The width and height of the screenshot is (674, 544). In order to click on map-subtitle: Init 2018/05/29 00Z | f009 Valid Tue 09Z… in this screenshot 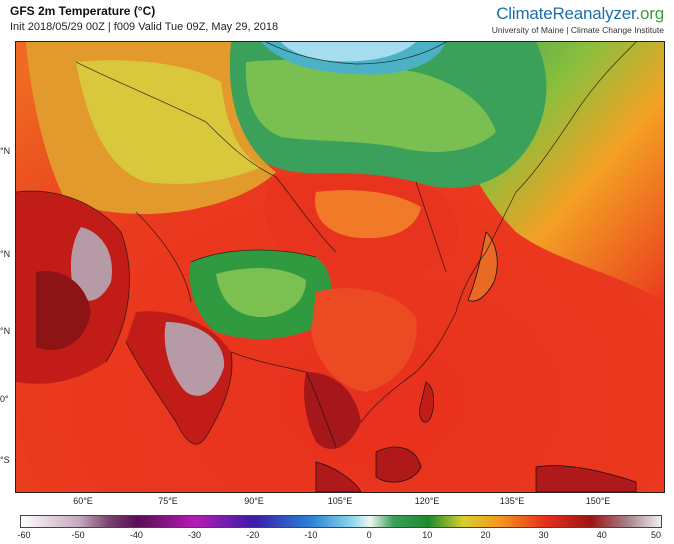, I will do `click(144, 27)`.